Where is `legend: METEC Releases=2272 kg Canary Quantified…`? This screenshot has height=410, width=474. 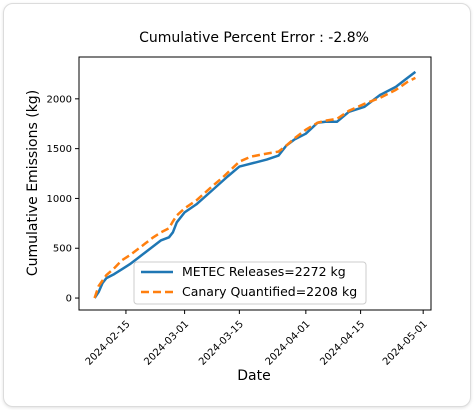 legend: METEC Releases=2272 kg Canary Quantified… is located at coordinates (250, 283).